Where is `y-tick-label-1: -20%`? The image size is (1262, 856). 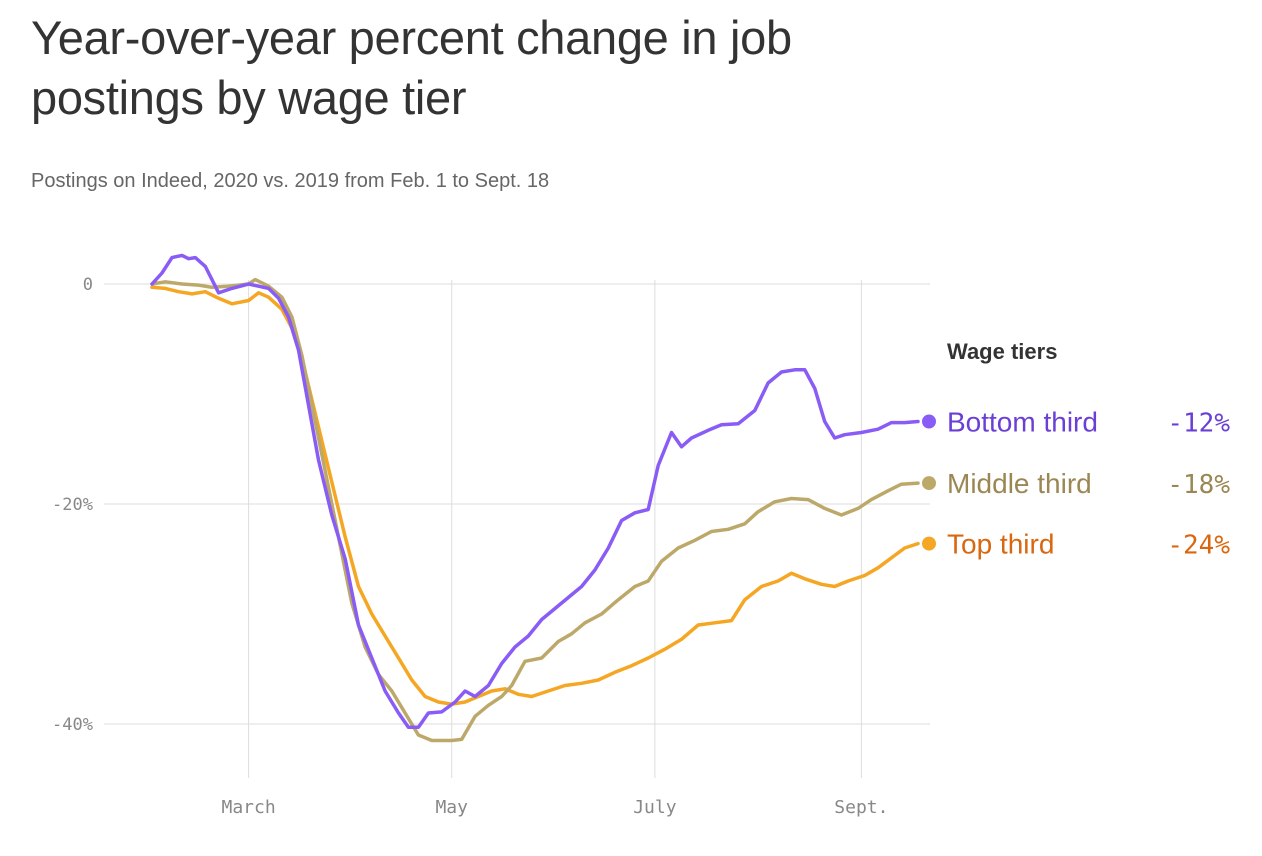 y-tick-label-1: -20% is located at coordinates (72, 505).